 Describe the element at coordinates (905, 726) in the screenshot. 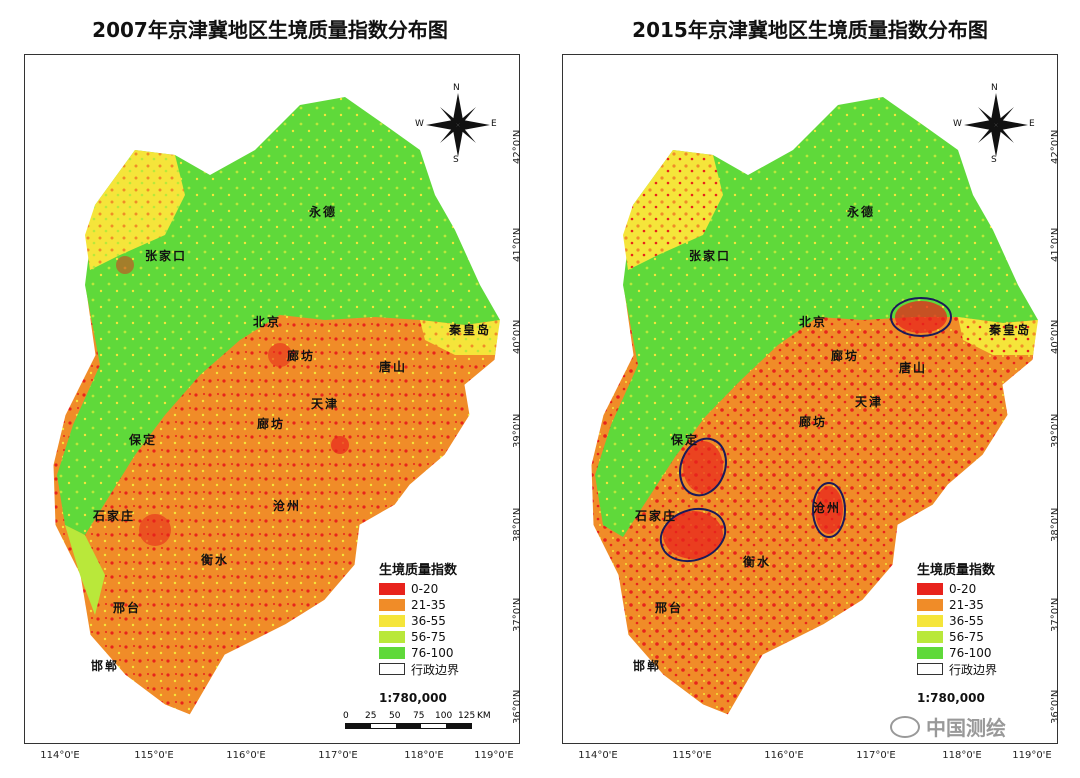

I see `wechat-icon` at that location.